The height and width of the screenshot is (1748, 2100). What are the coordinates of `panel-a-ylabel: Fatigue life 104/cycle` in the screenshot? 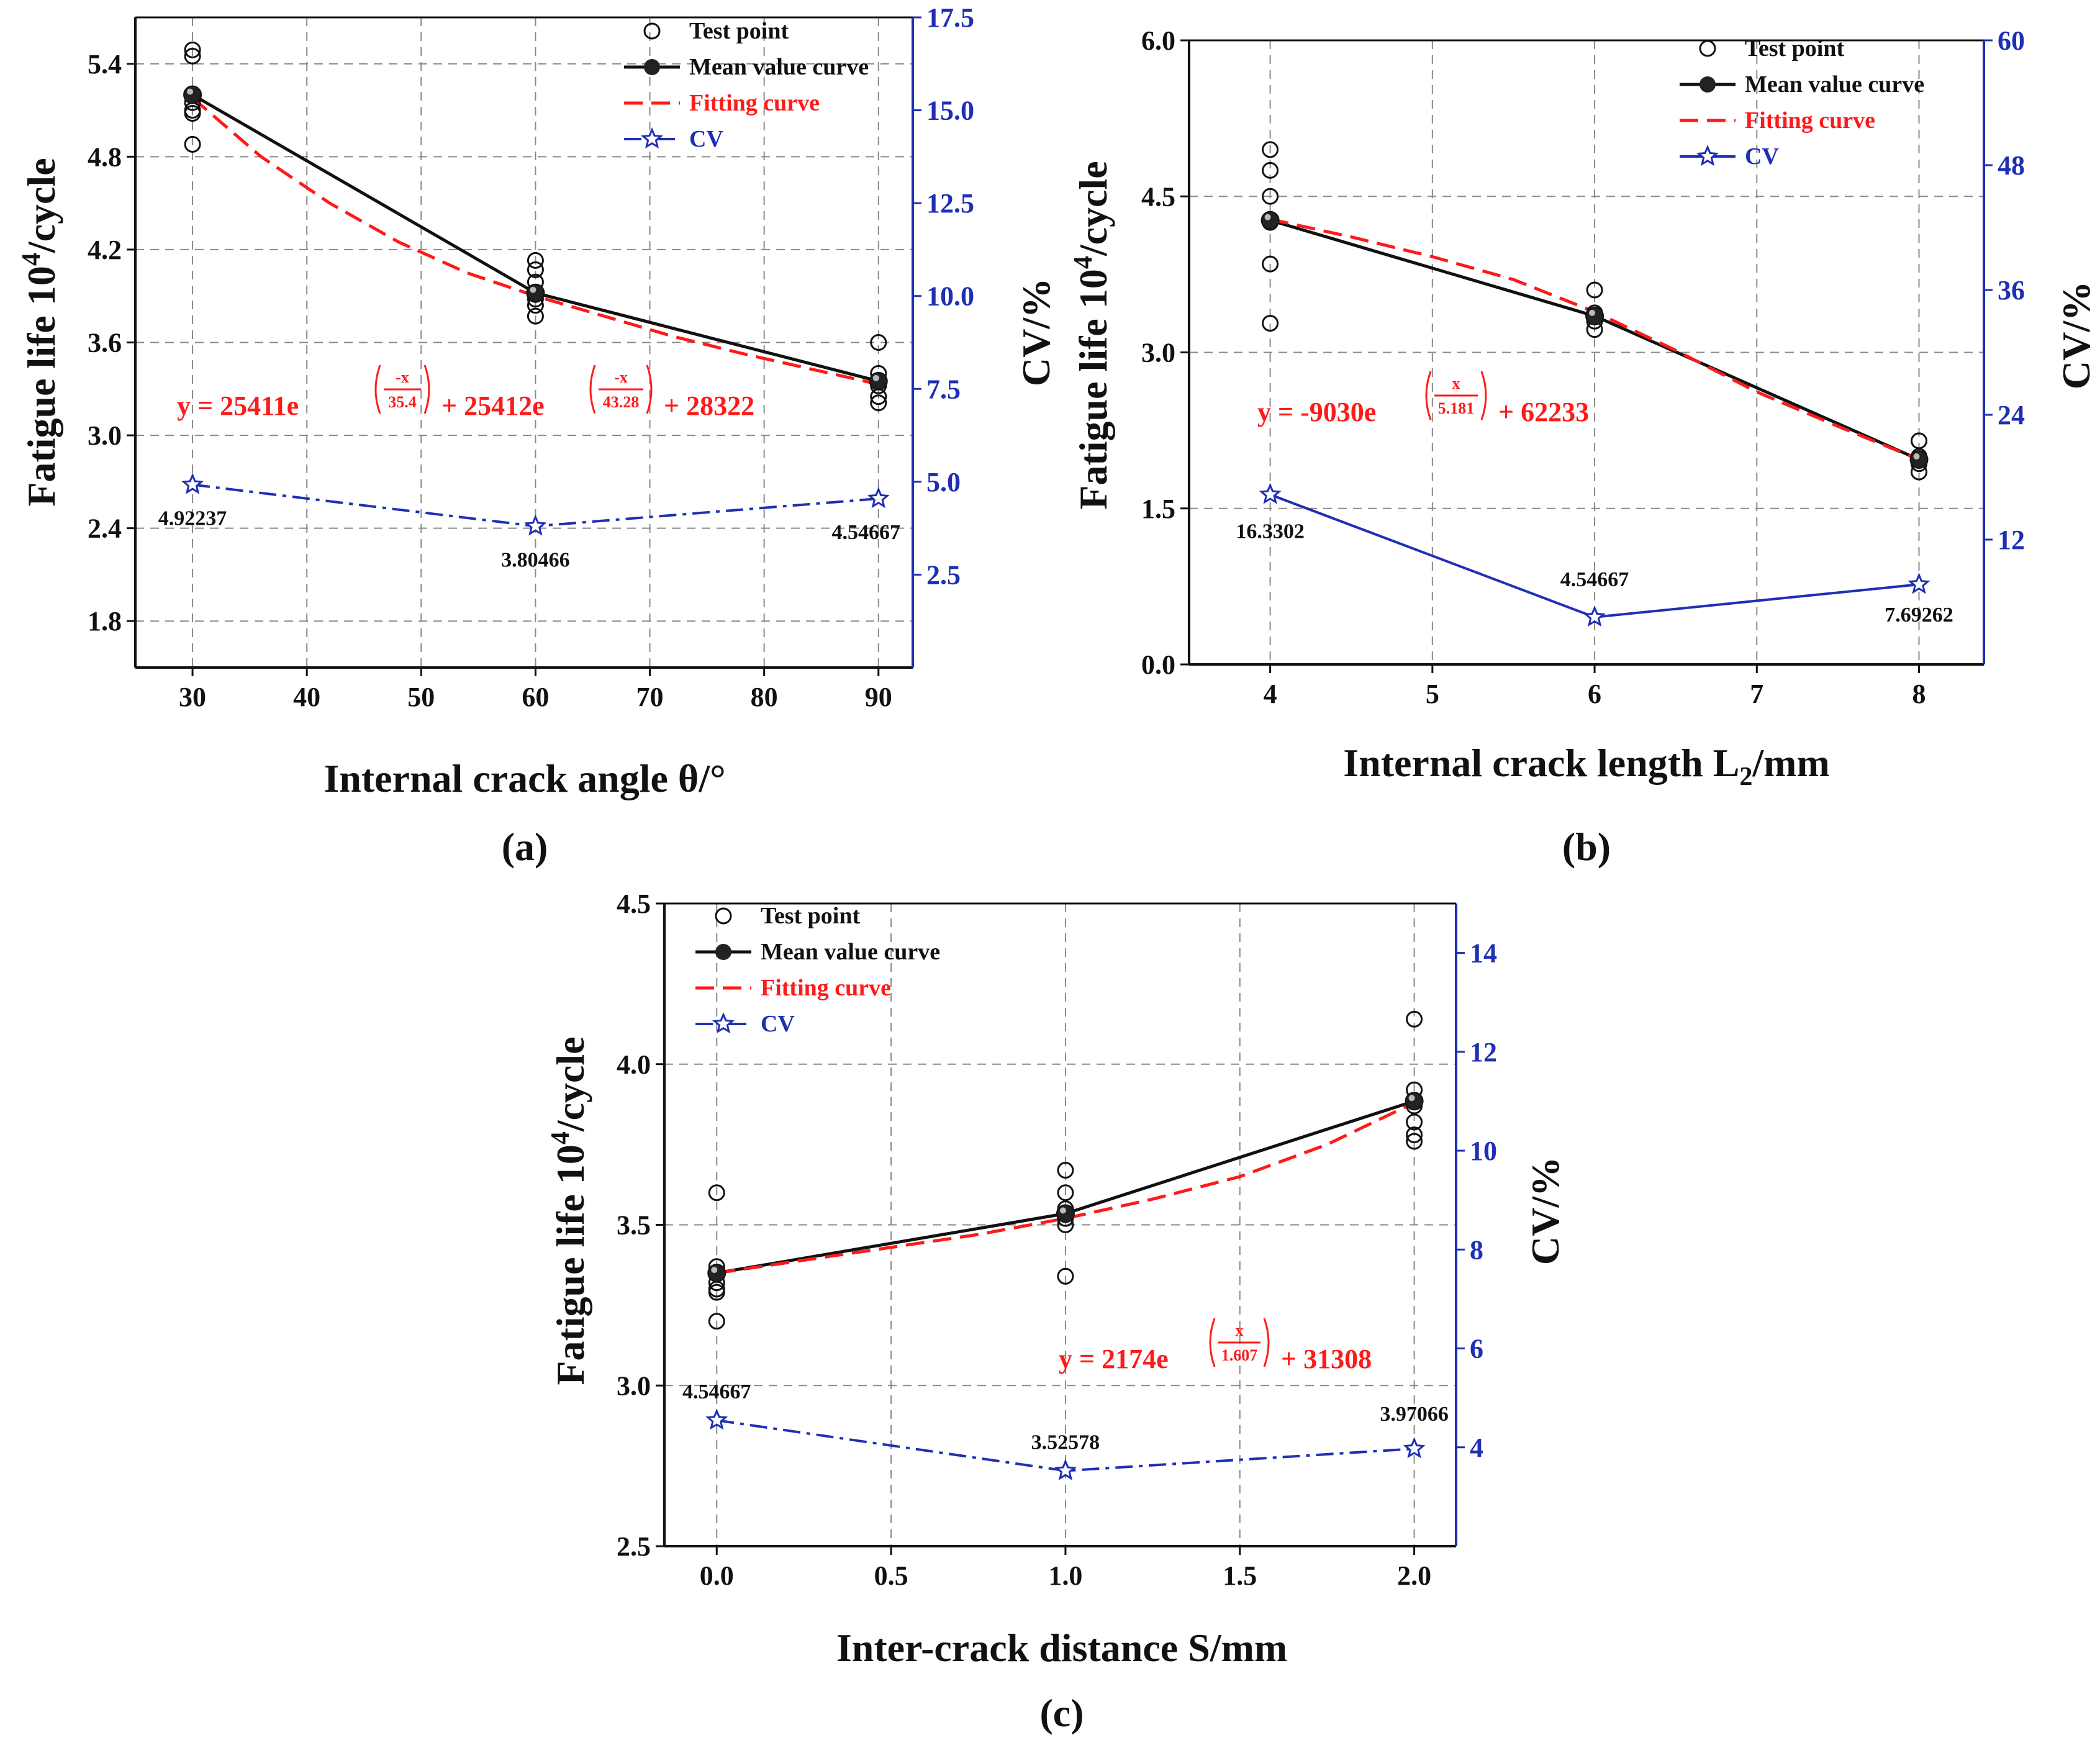 It's located at (40, 332).